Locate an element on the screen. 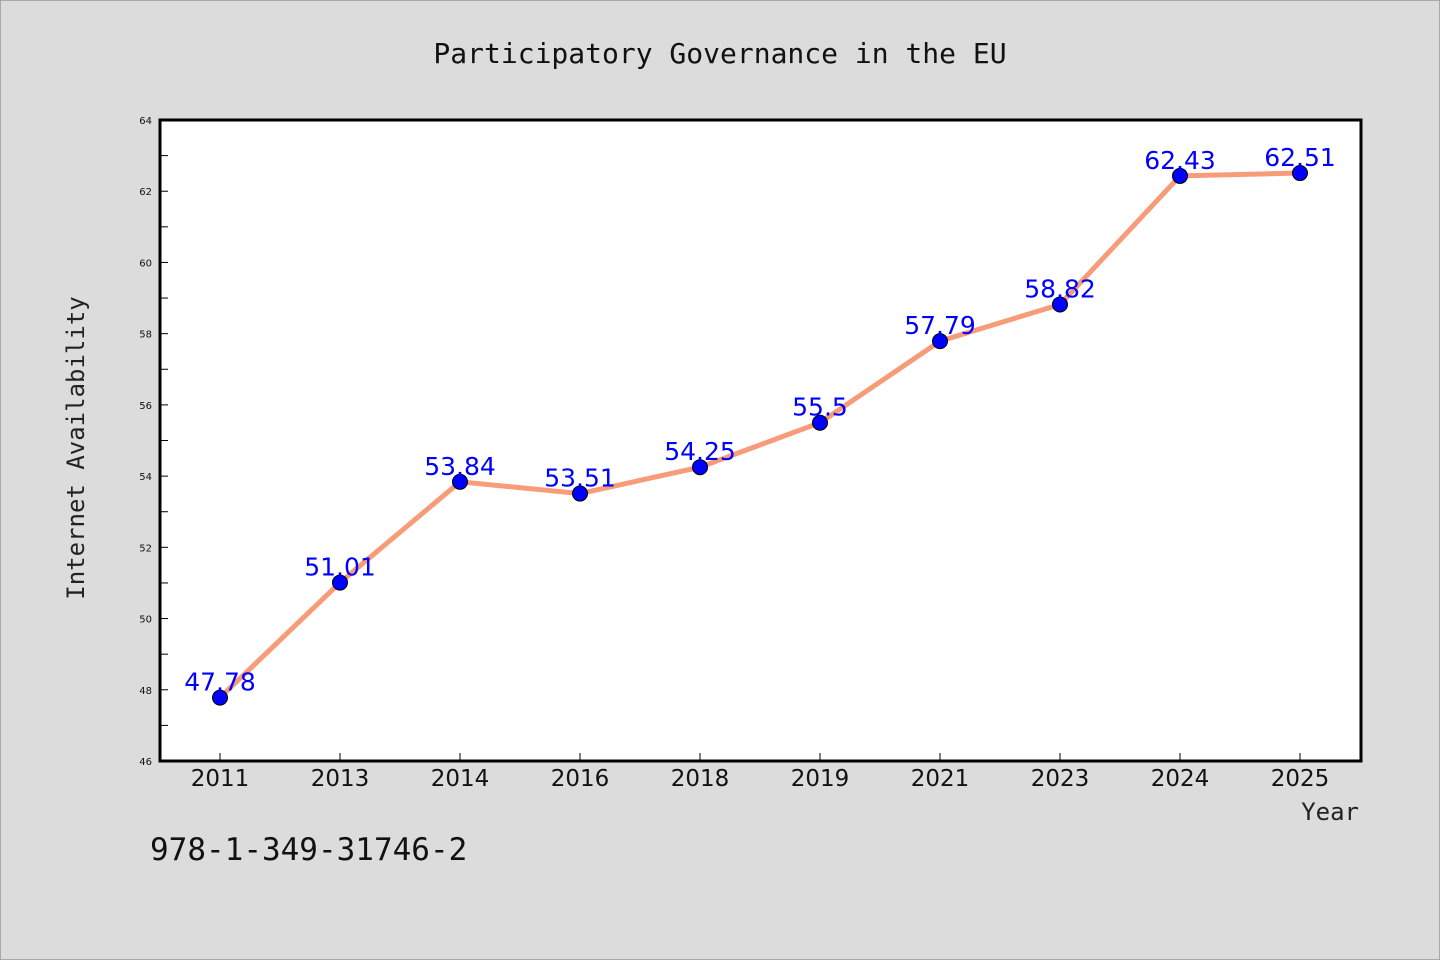  y-tick-label: 50 is located at coordinates (145, 620).